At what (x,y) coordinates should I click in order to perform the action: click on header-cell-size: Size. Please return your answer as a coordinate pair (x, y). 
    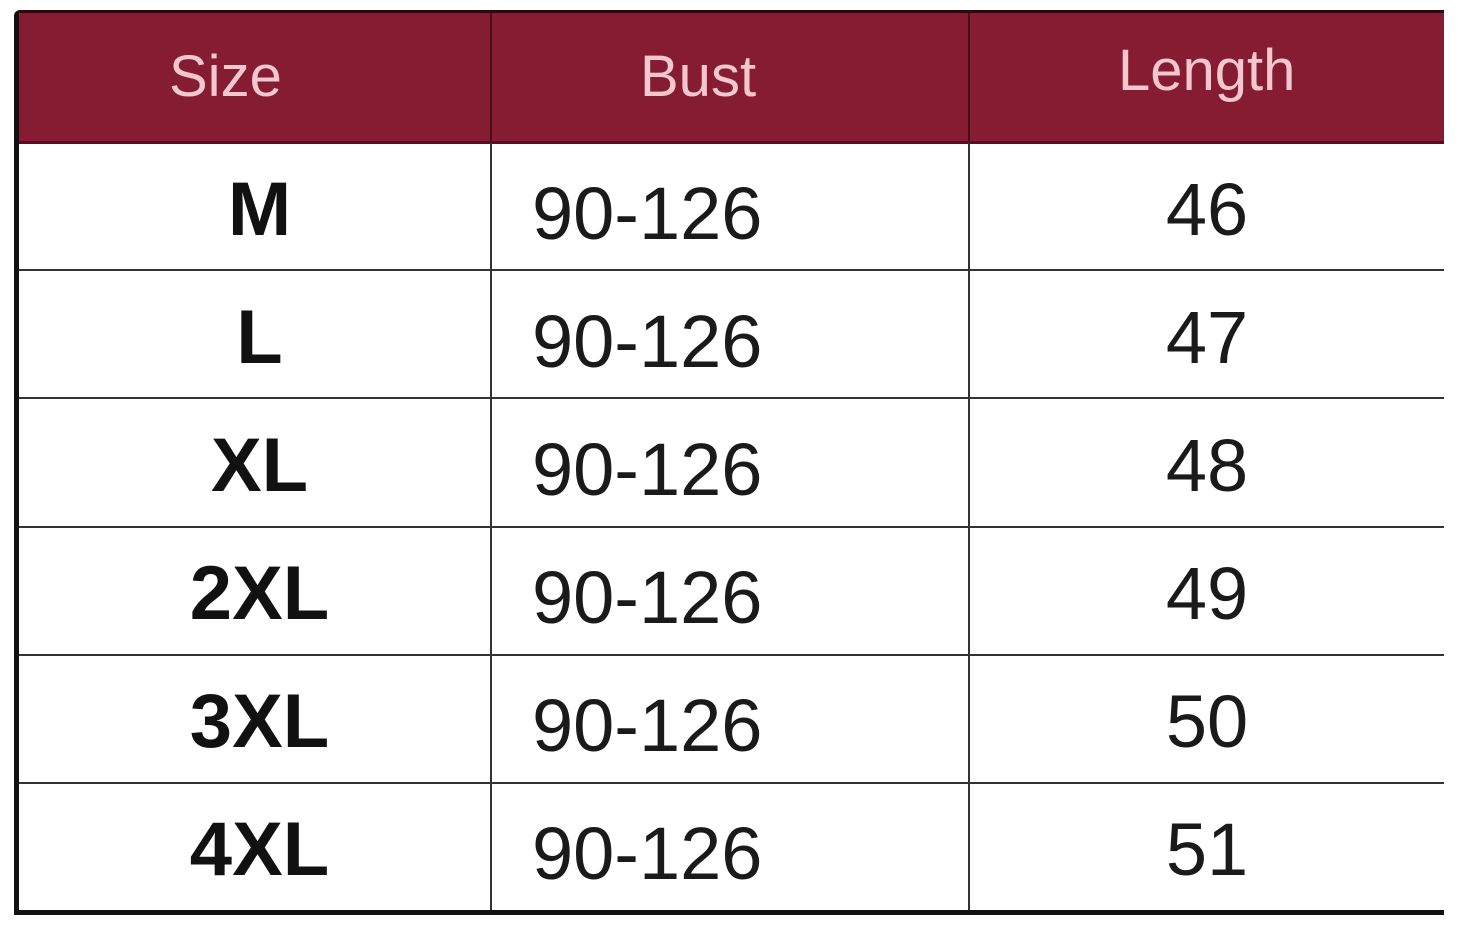
    Looking at the image, I should click on (255, 77).